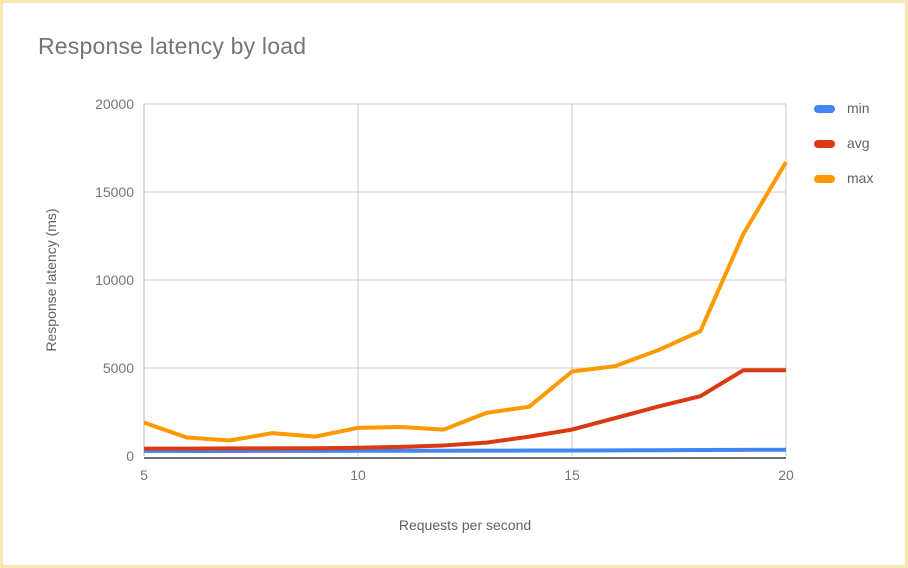  I want to click on x-tick-label: 10, so click(358, 475).